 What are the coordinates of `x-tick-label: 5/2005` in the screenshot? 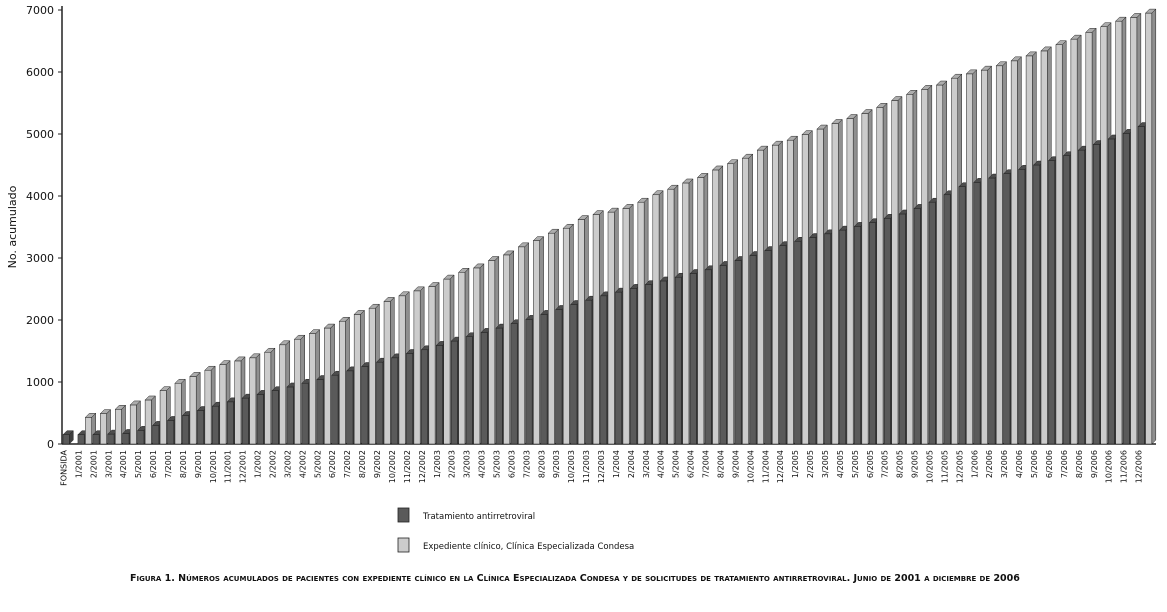 It's located at (855, 464).